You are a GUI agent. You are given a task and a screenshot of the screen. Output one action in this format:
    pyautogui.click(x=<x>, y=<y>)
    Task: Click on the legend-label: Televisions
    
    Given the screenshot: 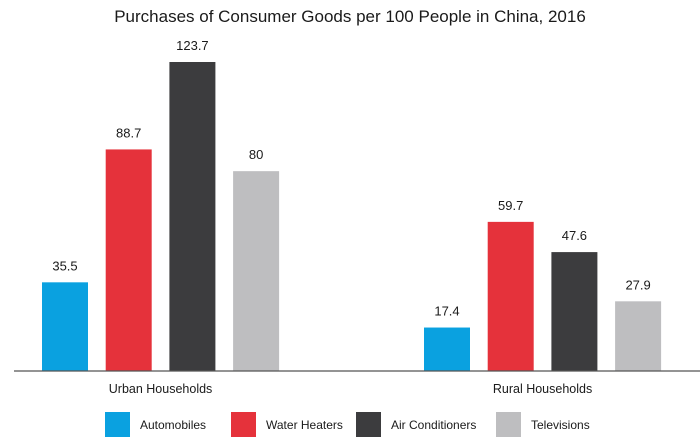 What is the action you would take?
    pyautogui.click(x=560, y=425)
    